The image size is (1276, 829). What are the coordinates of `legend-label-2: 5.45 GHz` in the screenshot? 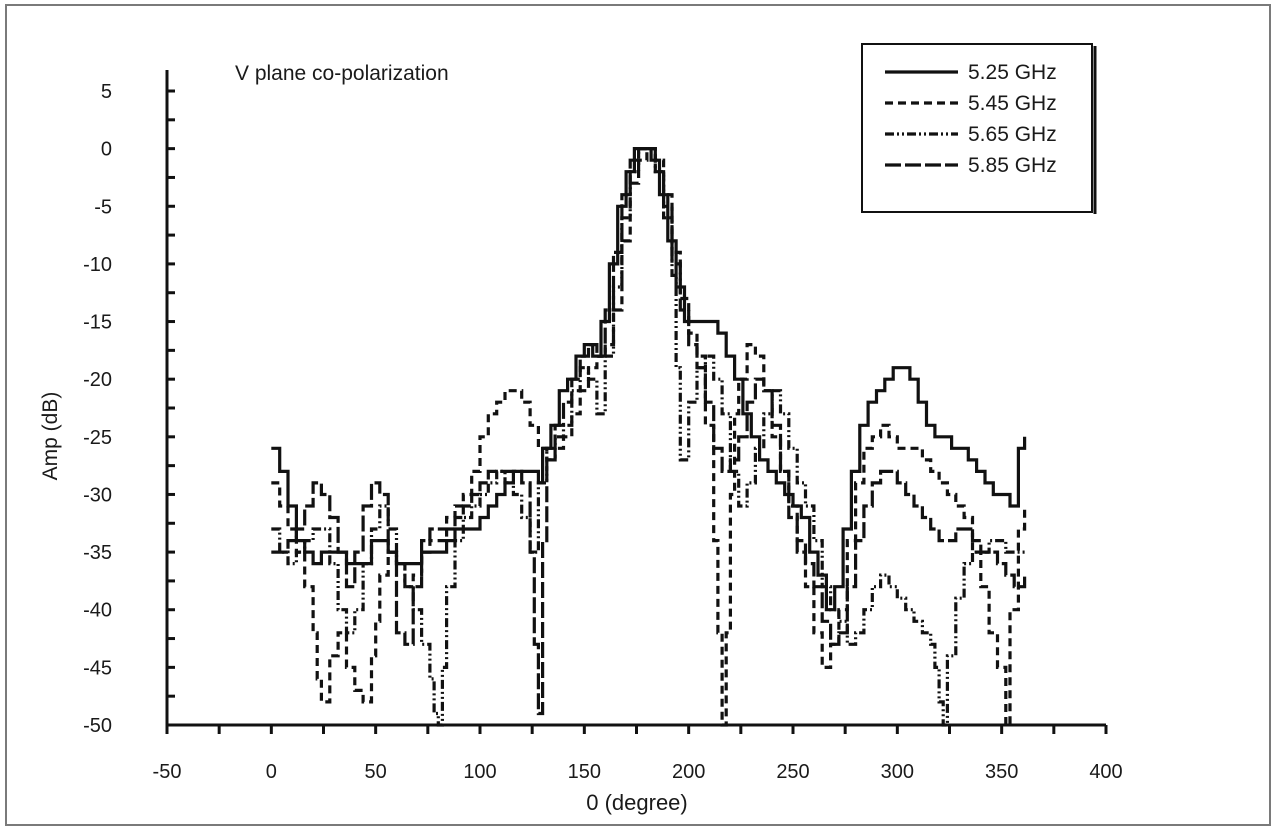 It's located at (1012, 103).